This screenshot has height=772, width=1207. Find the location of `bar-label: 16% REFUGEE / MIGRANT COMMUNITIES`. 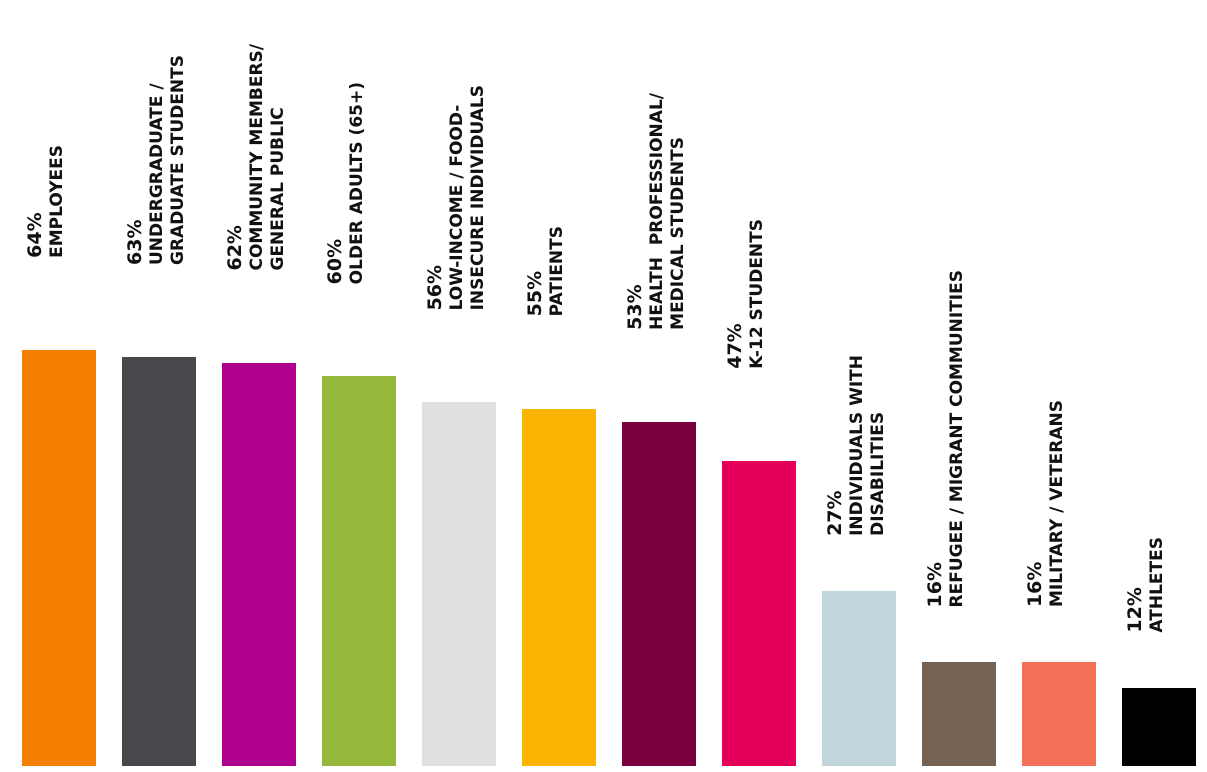

bar-label: 16% REFUGEE / MIGRANT COMMUNITIES is located at coordinates (946, 438).